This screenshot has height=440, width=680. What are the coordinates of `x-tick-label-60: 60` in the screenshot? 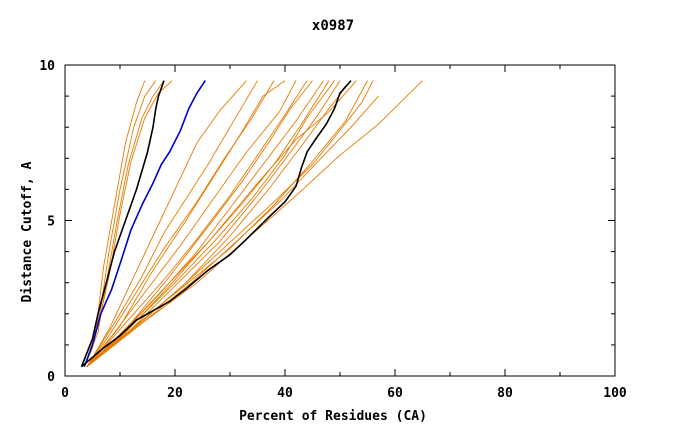 It's located at (395, 393).